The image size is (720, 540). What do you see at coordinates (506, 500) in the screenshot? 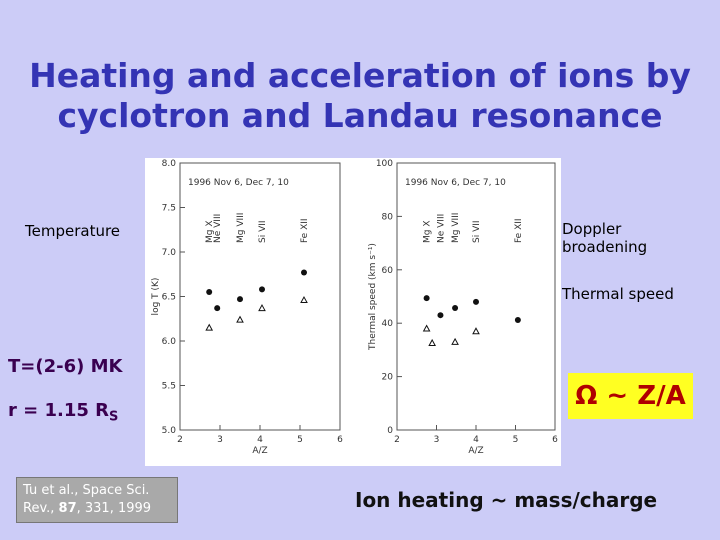
I see `conclusion: Ion heating ~ mass/charge` at bounding box center [506, 500].